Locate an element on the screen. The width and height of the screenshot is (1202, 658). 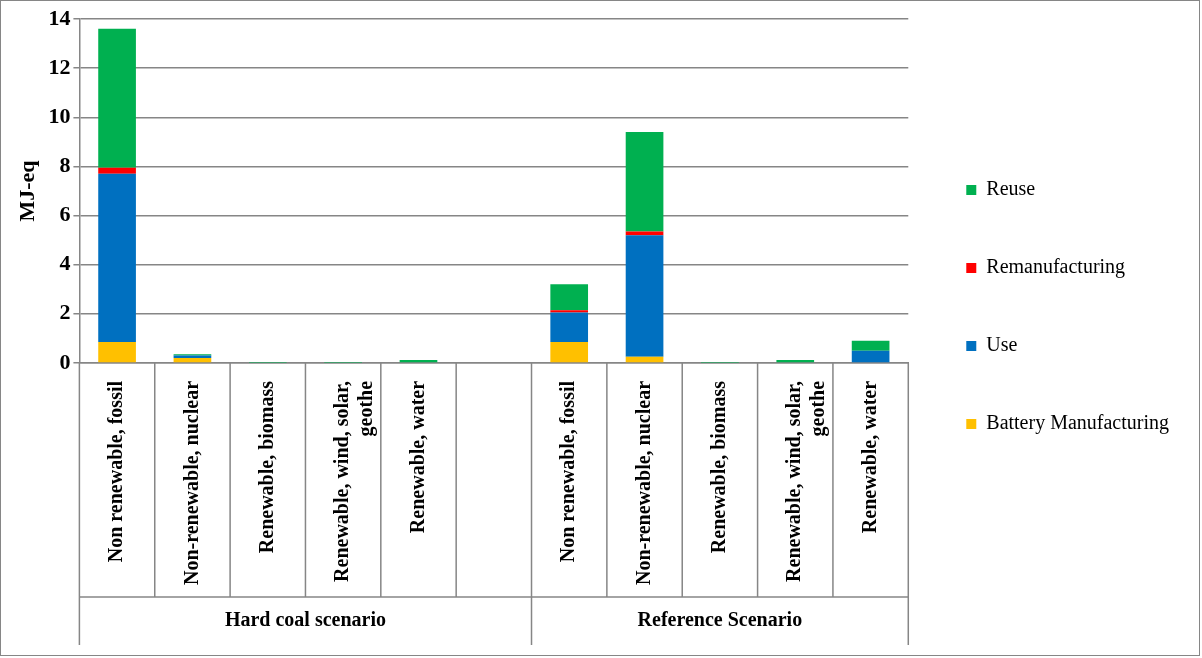
y-tick-label: 10 is located at coordinates (59, 115).